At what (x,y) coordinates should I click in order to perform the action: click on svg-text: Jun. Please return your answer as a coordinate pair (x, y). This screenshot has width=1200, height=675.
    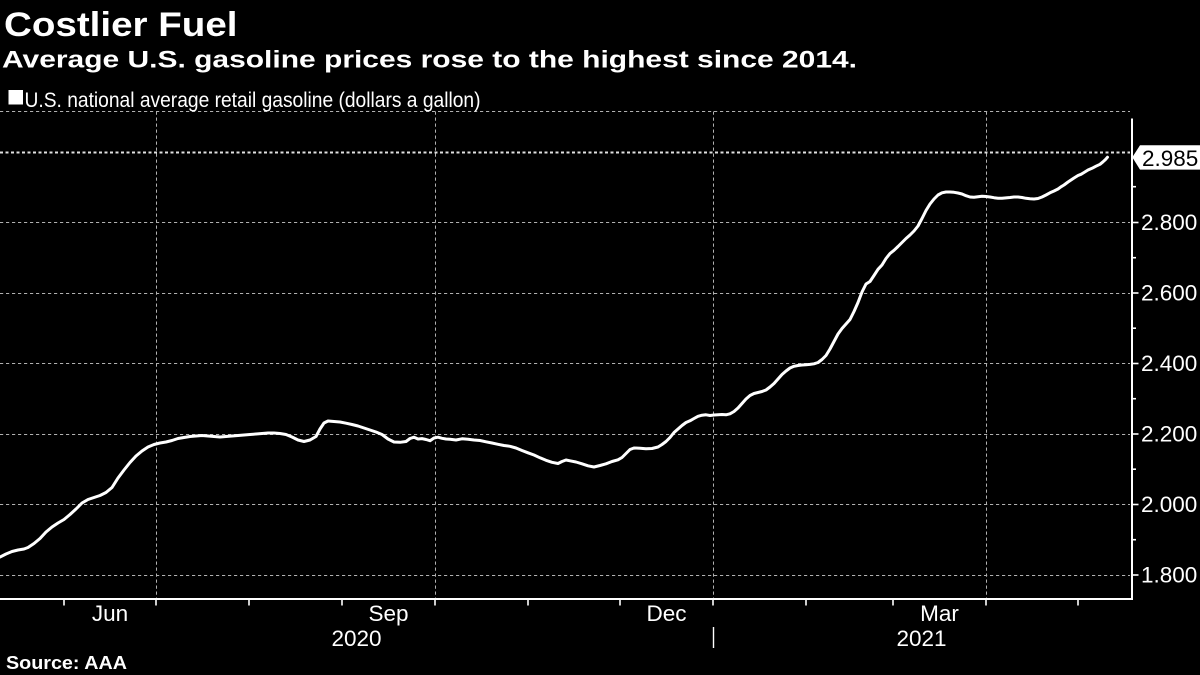
    Looking at the image, I should click on (110, 613).